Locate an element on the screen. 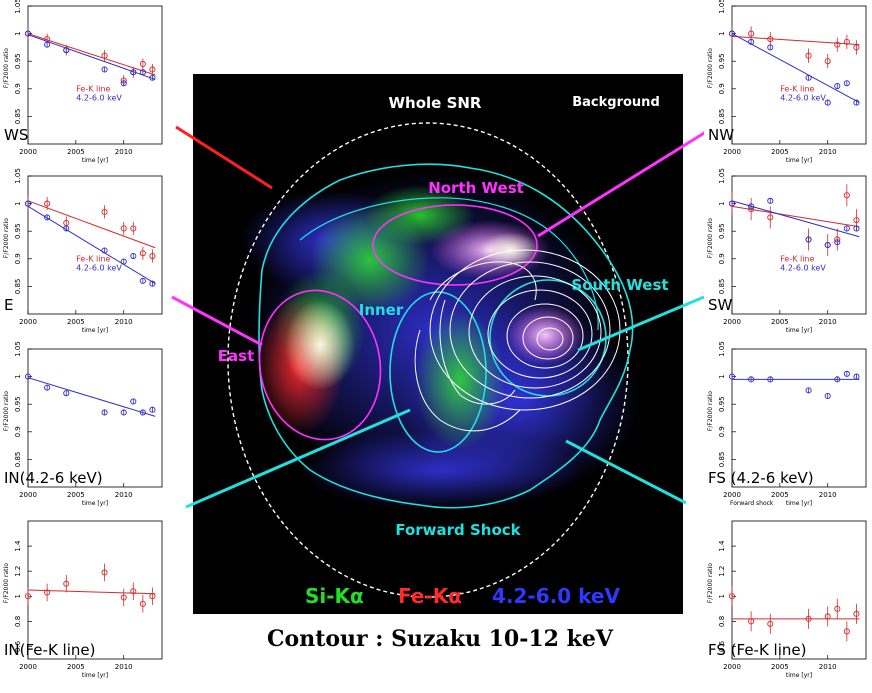  panel-note: Forward shock is located at coordinates (752, 503).